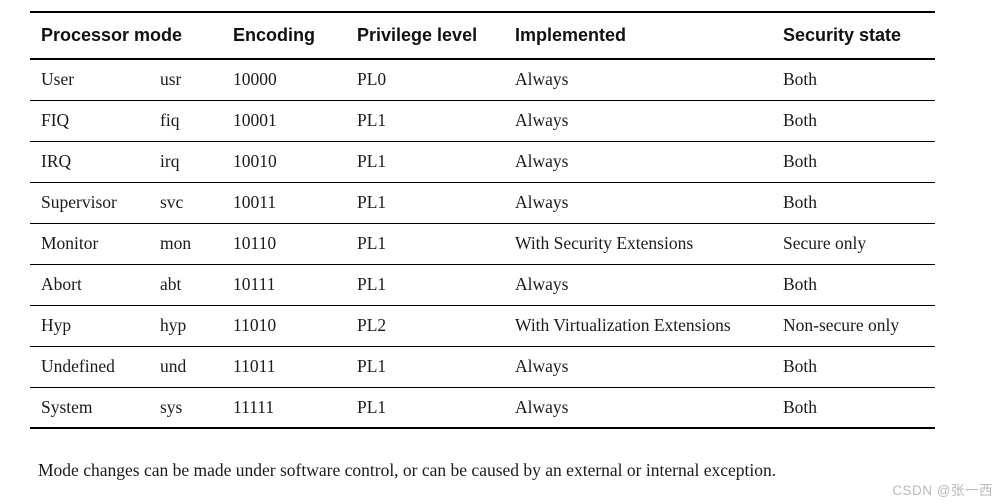 This screenshot has height=504, width=1007. I want to click on encoding-cell: 11010, so click(295, 326).